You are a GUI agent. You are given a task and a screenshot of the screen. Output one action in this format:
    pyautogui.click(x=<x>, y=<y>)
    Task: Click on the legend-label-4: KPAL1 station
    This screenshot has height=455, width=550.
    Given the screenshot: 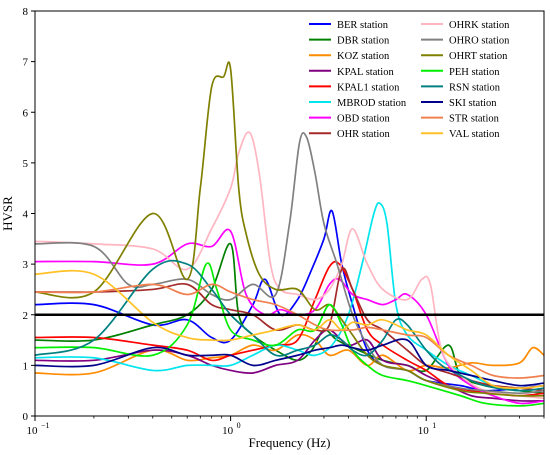 What is the action you would take?
    pyautogui.click(x=368, y=87)
    